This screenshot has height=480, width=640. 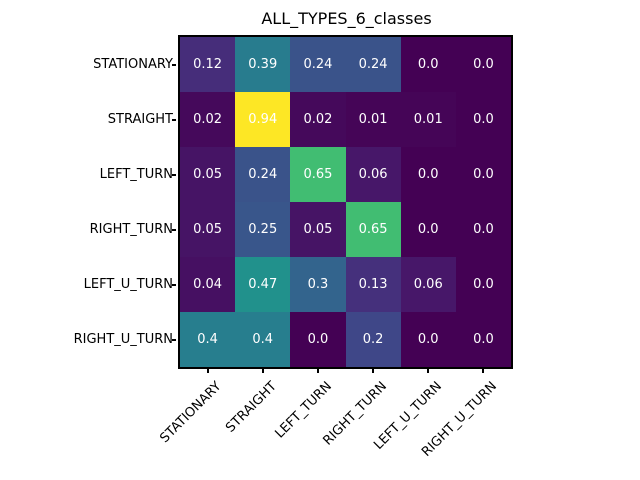 I want to click on cell-value: 0.94, so click(x=263, y=119).